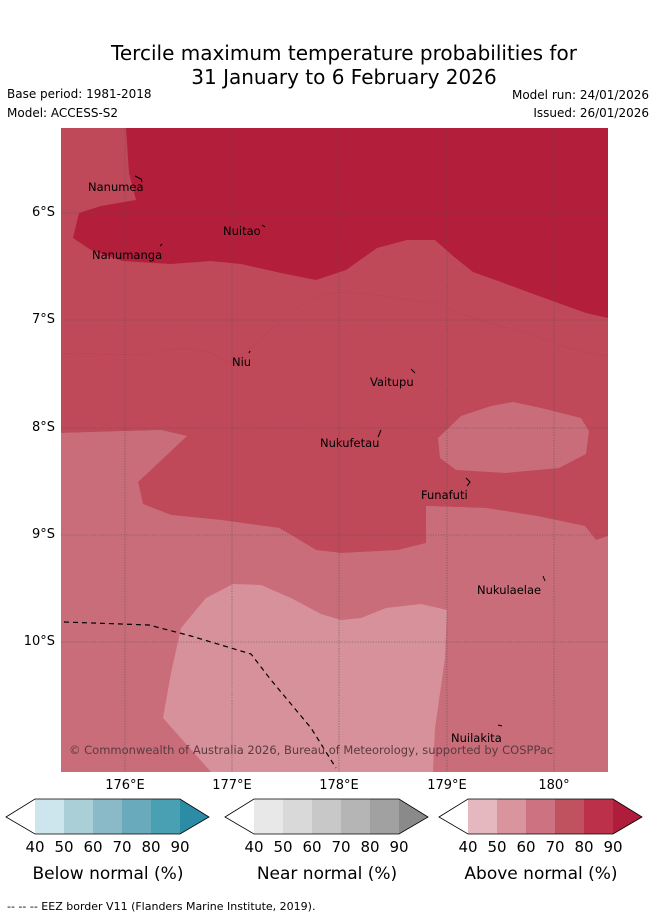 The image size is (655, 919). I want to click on above-tick-50: 50, so click(497, 847).